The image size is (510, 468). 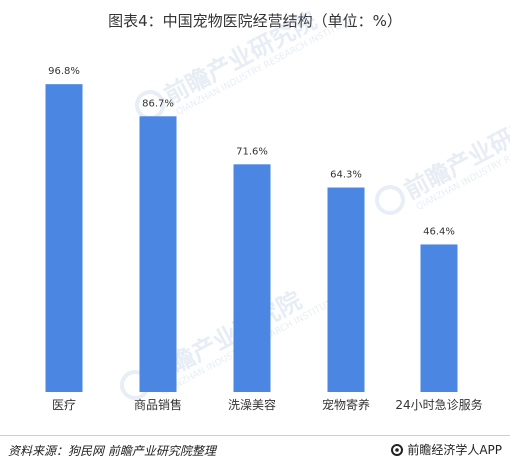 I want to click on data-label-4: 46.4%, so click(x=439, y=231).